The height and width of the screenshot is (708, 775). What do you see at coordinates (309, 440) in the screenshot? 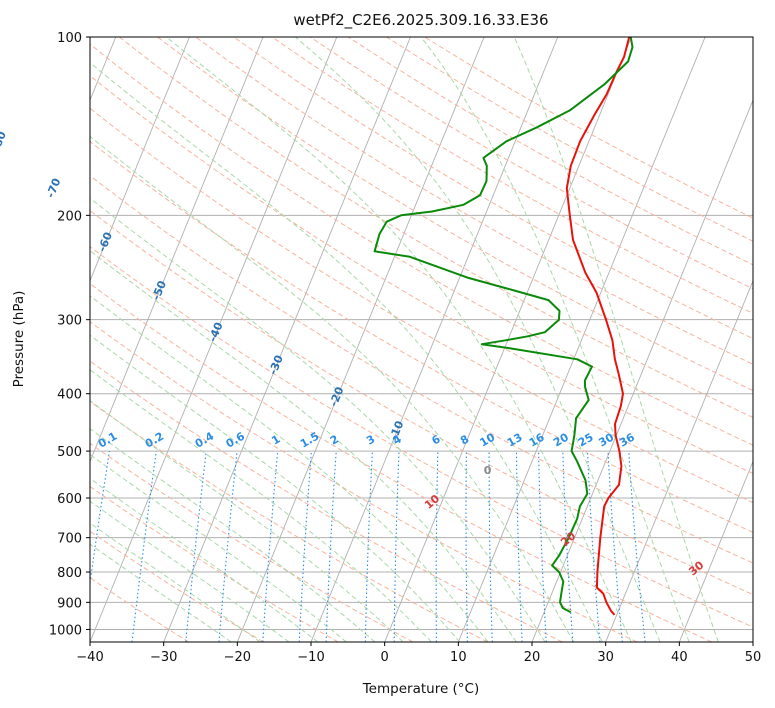
I see `mixing-ratio-label: 1.5` at bounding box center [309, 440].